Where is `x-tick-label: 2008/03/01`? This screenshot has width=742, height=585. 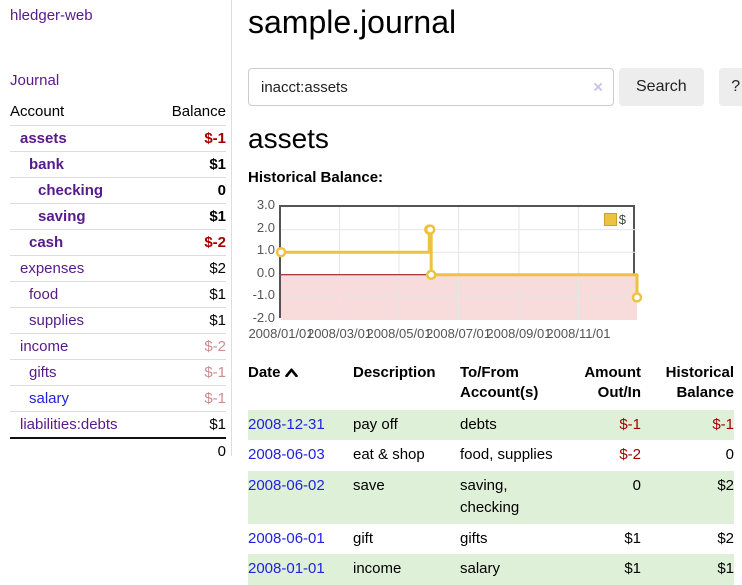 x-tick-label: 2008/03/01 is located at coordinates (339, 333).